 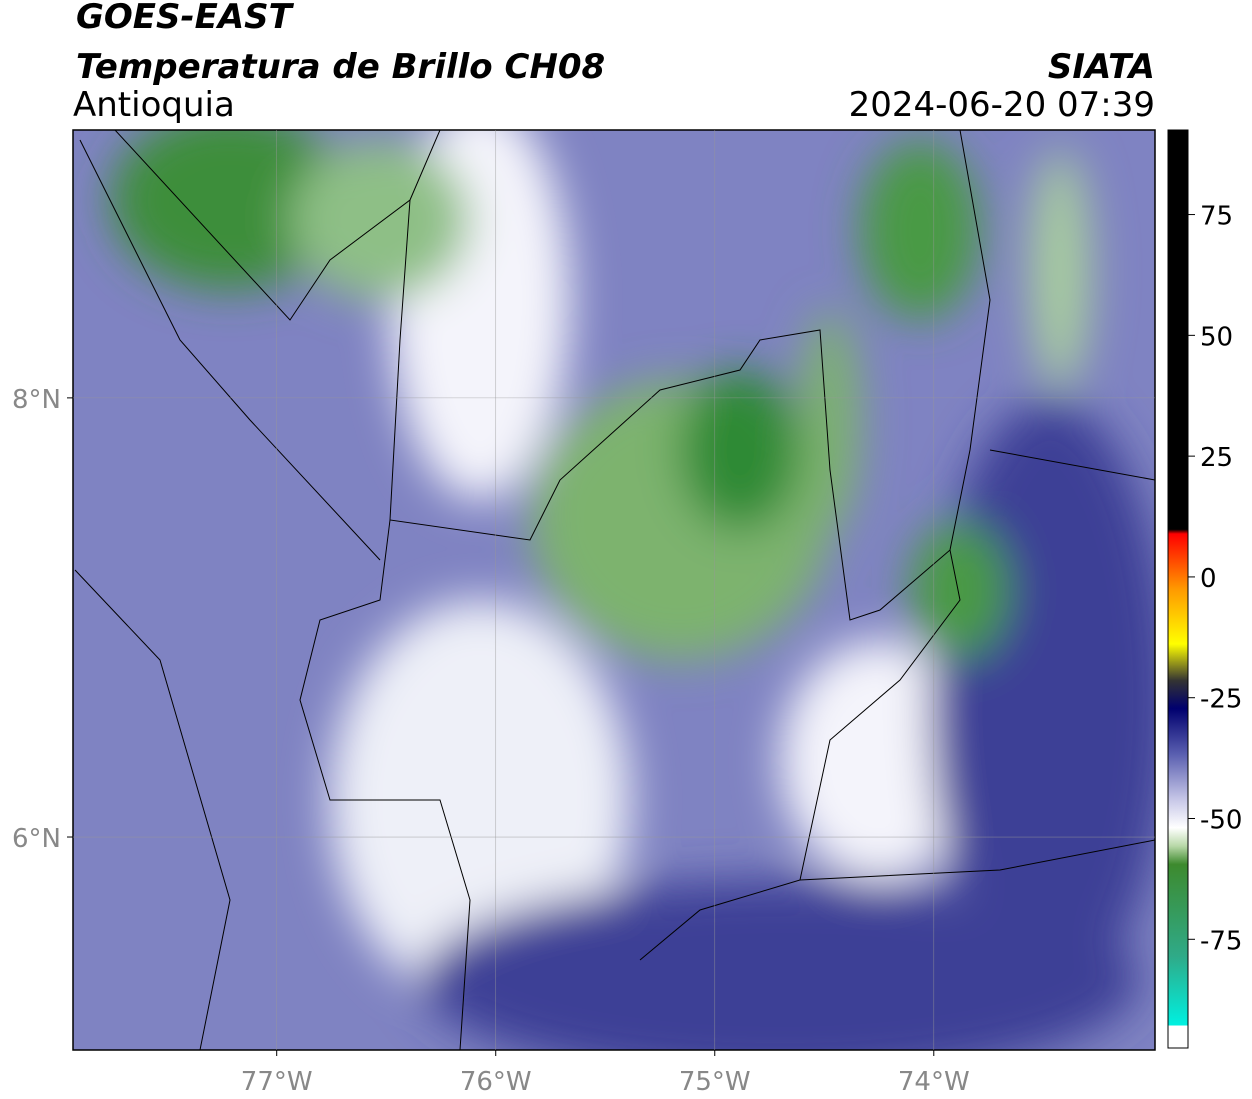 What do you see at coordinates (1216, 458) in the screenshot?
I see `colorbar-label: 25` at bounding box center [1216, 458].